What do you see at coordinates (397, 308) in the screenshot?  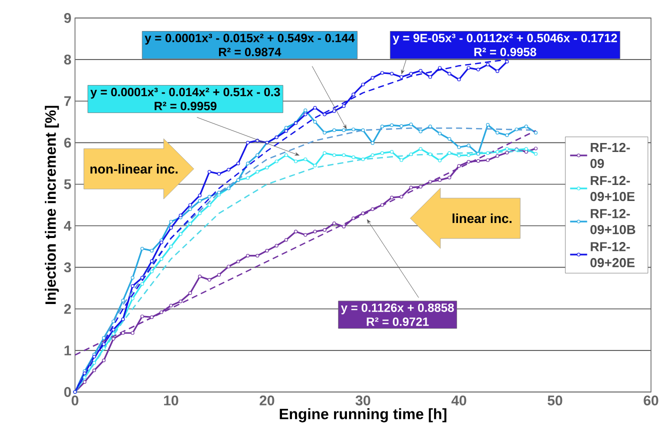 I see `annotation: y = 0.1126x + 0.8858` at bounding box center [397, 308].